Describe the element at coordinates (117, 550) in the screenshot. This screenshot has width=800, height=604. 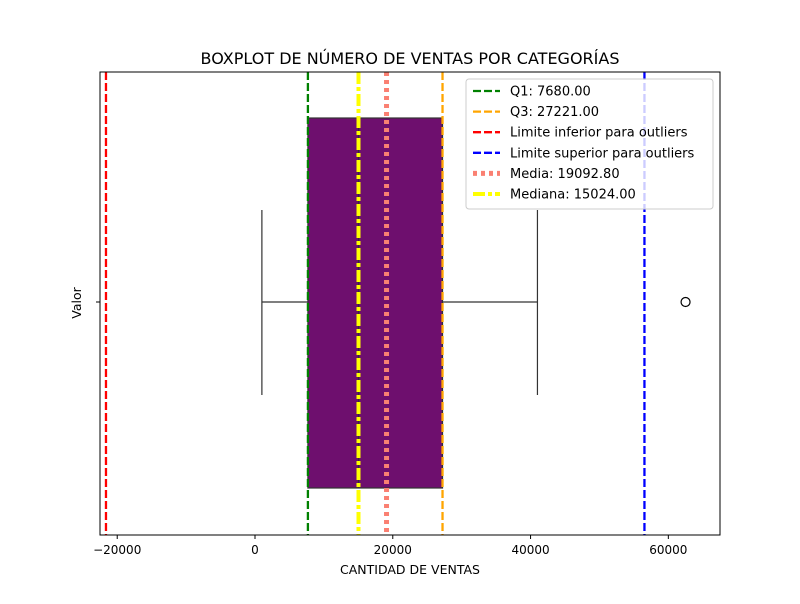
I see `x-tick-label: −20000` at that location.